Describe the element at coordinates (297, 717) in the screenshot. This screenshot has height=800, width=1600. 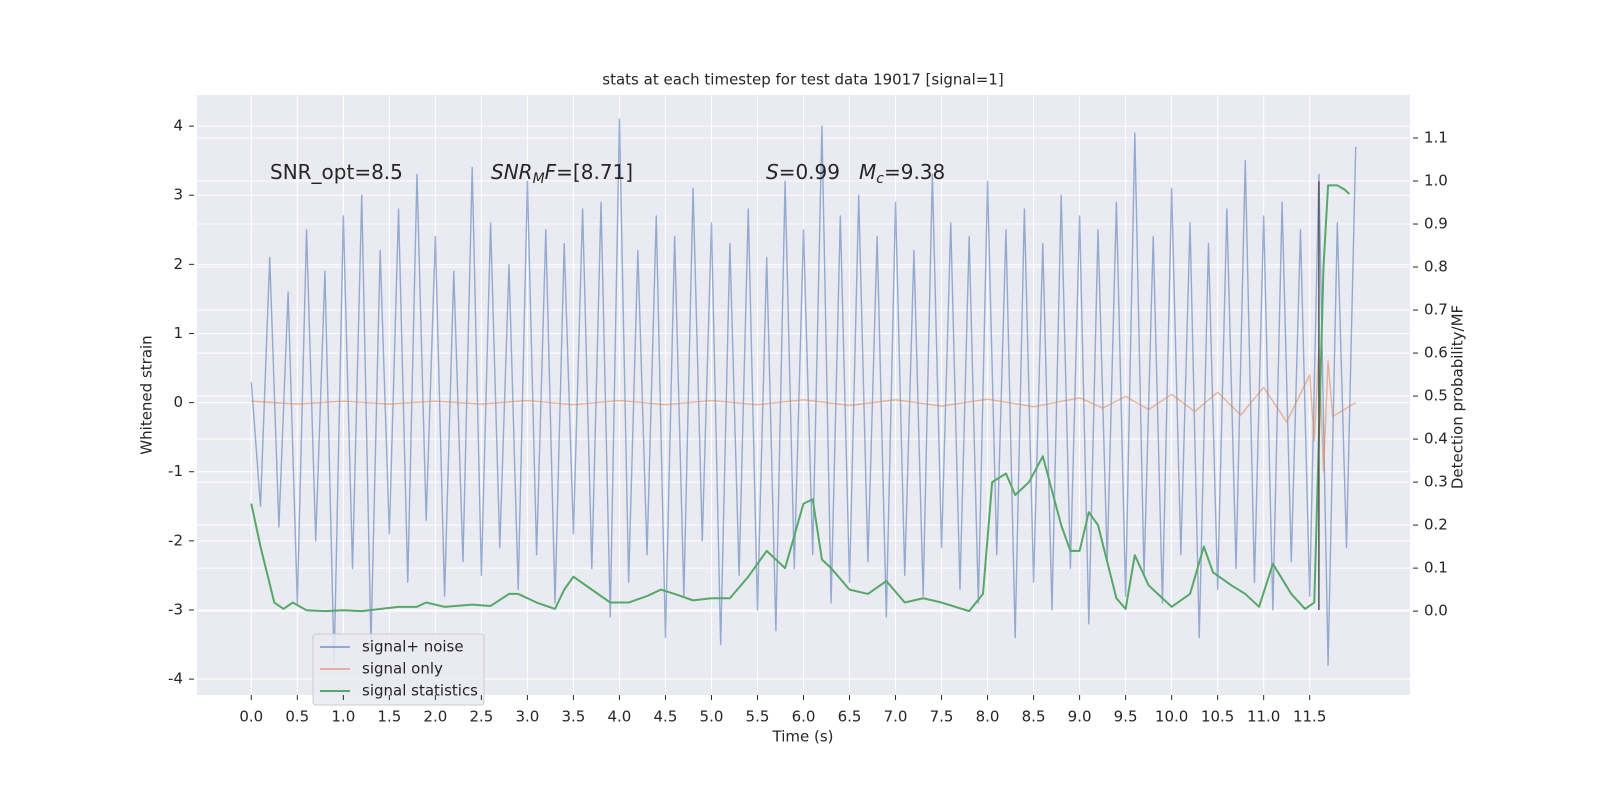
I see `x-tick-label: 0.5` at that location.